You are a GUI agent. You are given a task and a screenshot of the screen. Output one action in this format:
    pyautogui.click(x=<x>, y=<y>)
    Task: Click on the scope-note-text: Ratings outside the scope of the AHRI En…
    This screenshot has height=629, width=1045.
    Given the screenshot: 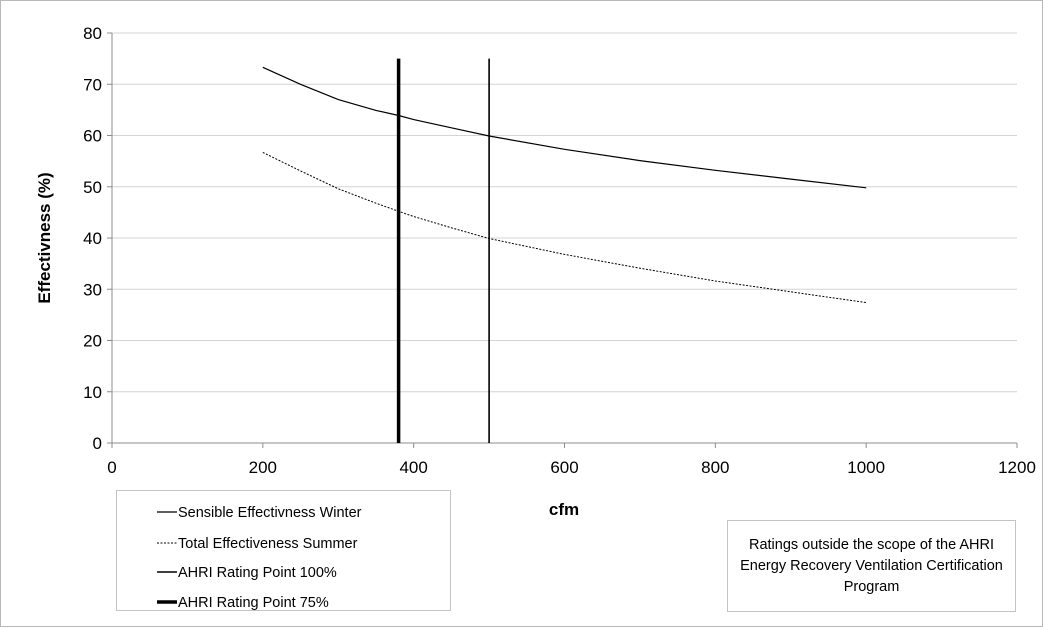 What is the action you would take?
    pyautogui.click(x=871, y=565)
    